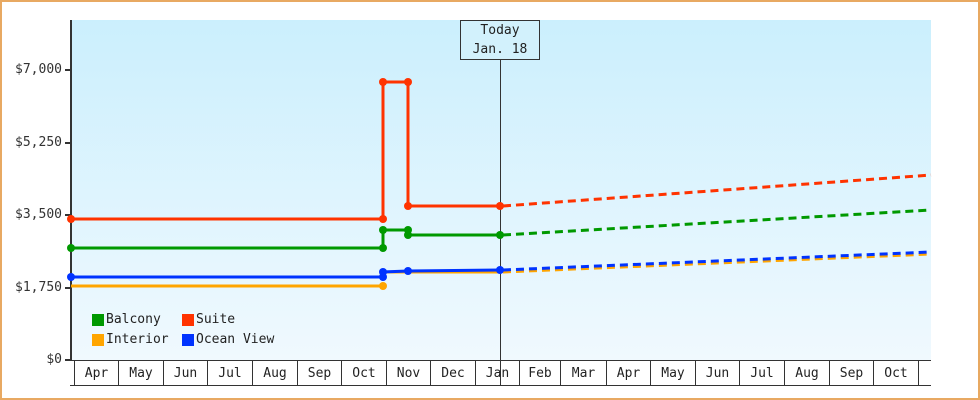  What do you see at coordinates (235, 339) in the screenshot?
I see `legend-label: Ocean View` at bounding box center [235, 339].